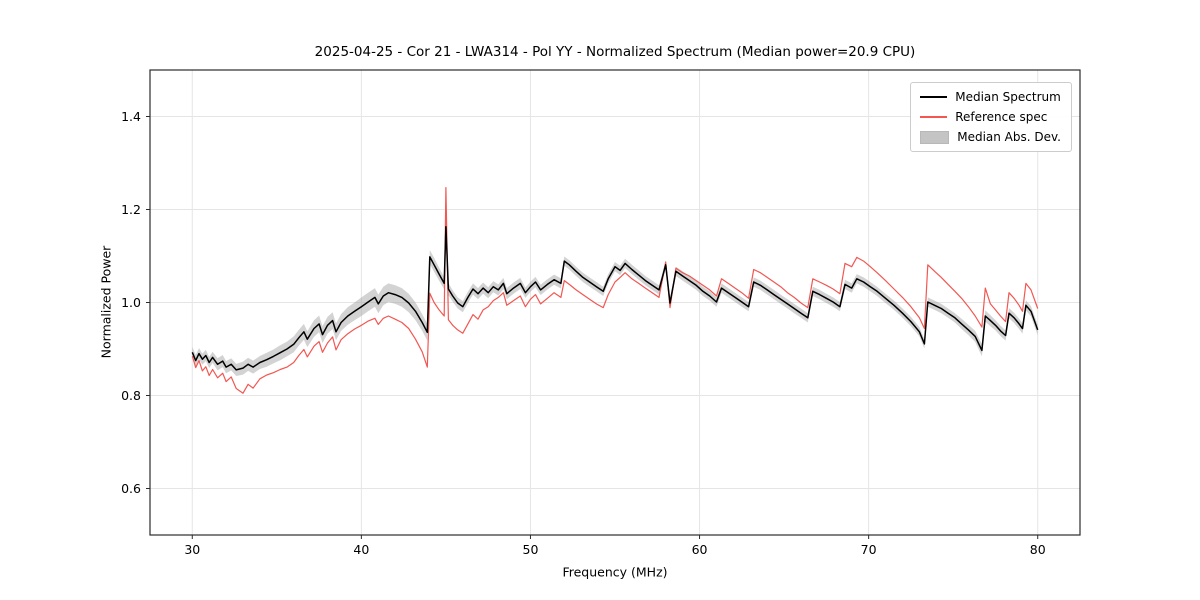 Image resolution: width=1200 pixels, height=600 pixels. Describe the element at coordinates (131, 116) in the screenshot. I see `y-tick-label: 1.4` at that location.